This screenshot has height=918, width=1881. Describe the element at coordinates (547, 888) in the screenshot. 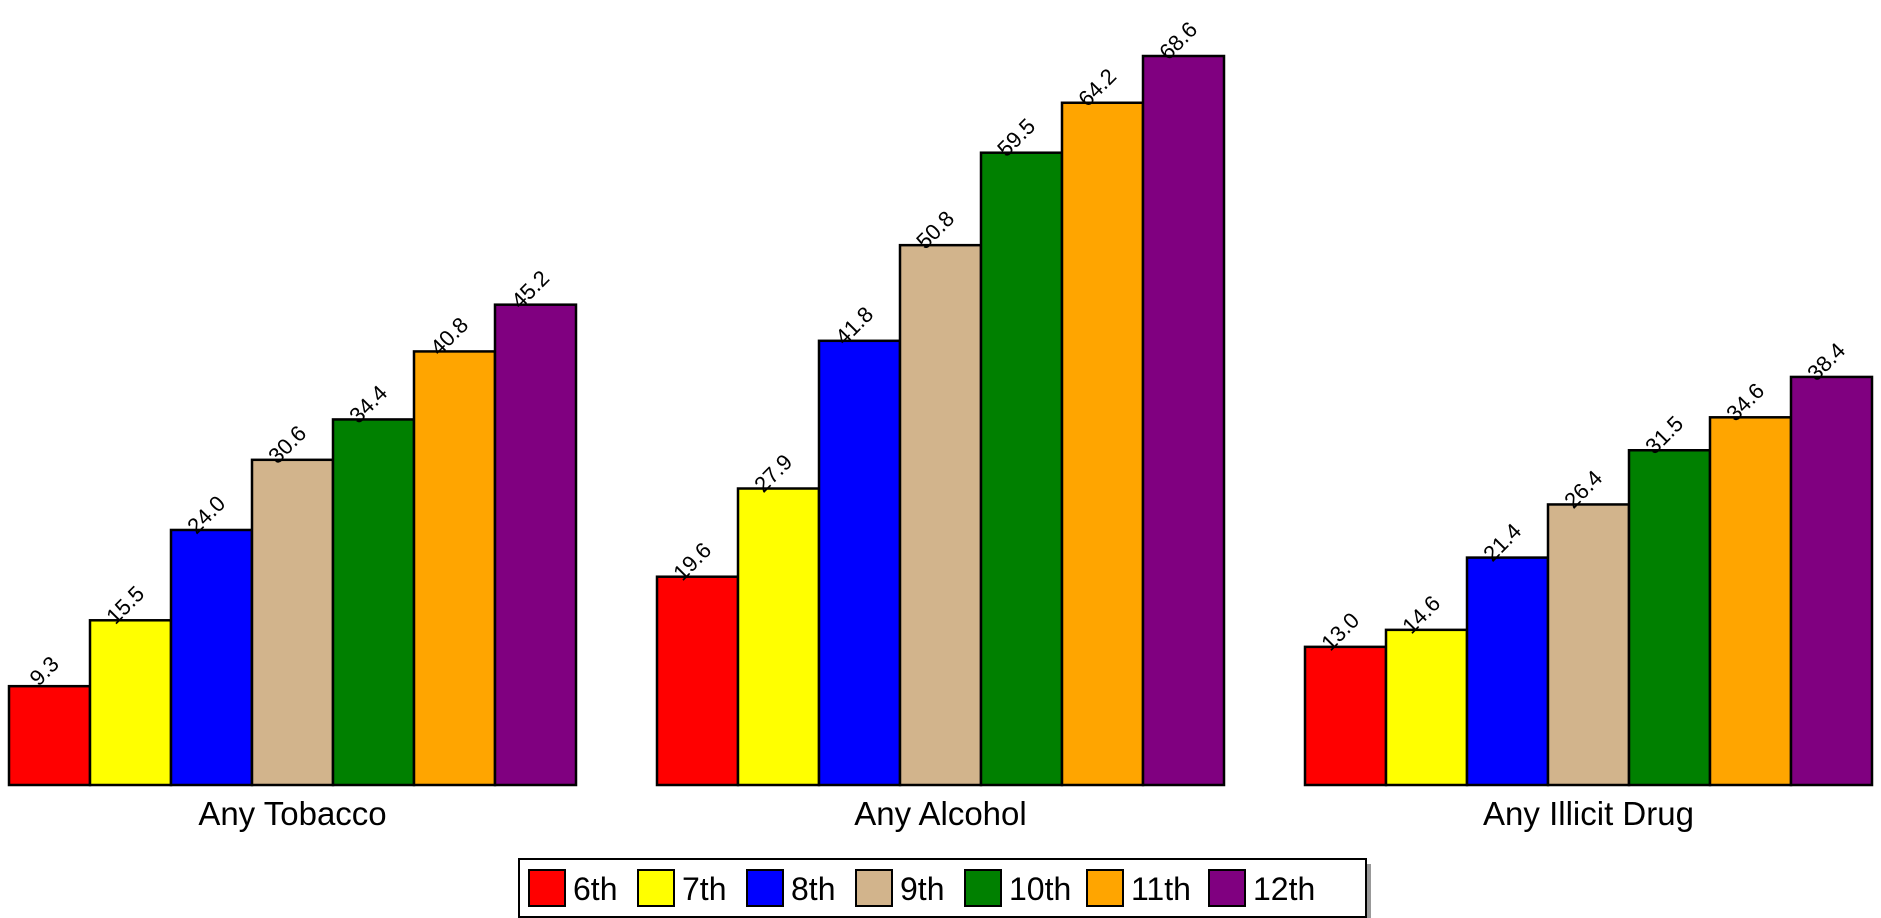

I see `legend-swatch-6th` at that location.